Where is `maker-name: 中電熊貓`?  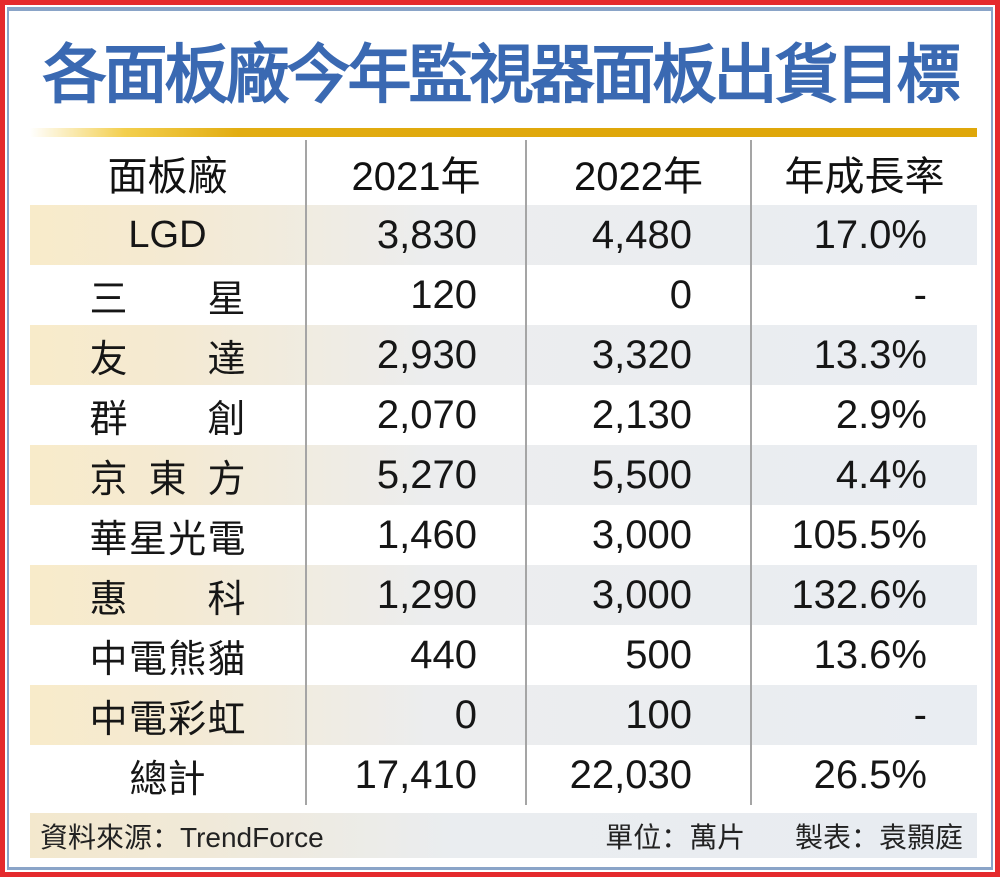
maker-name: 中電熊貓 is located at coordinates (167, 659).